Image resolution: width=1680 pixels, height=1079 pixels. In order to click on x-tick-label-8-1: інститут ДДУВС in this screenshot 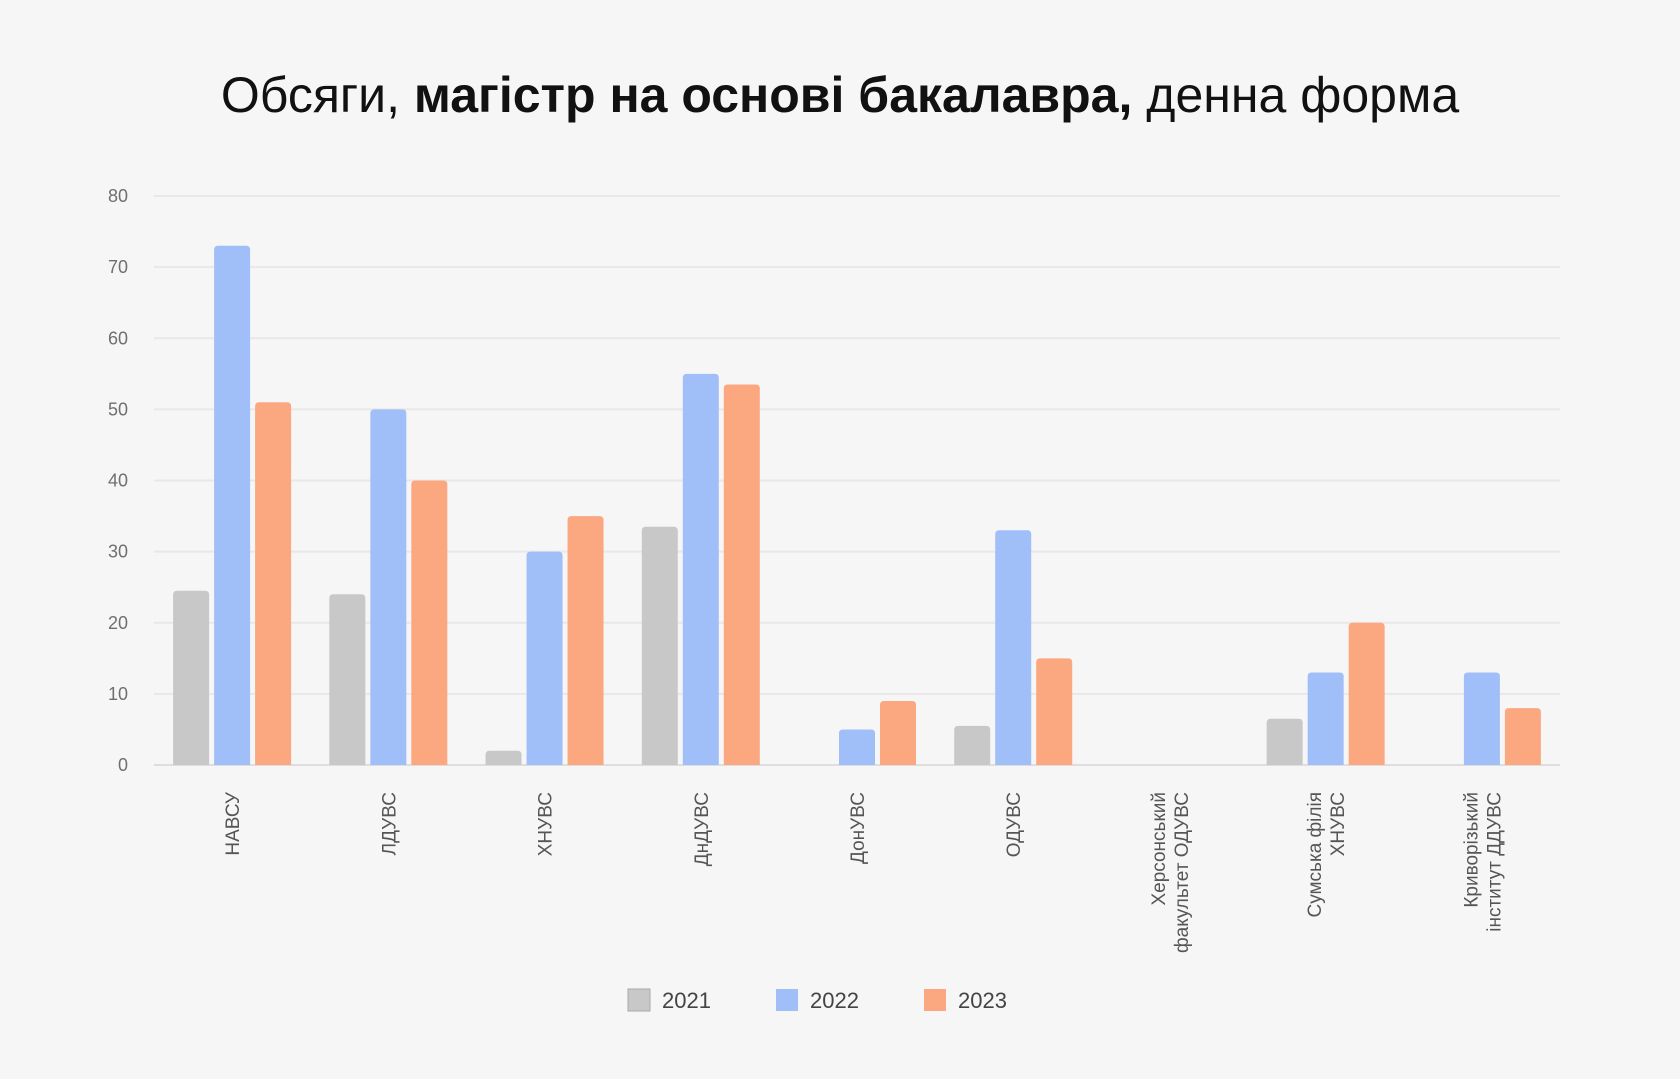, I will do `click(1494, 862)`.